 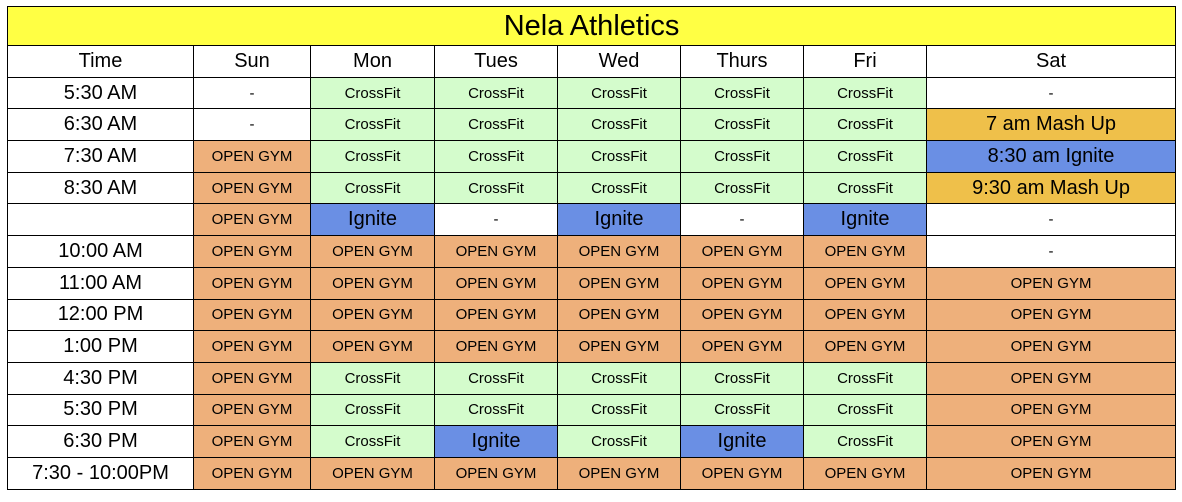 I want to click on column-header-wed: Wed, so click(x=619, y=61).